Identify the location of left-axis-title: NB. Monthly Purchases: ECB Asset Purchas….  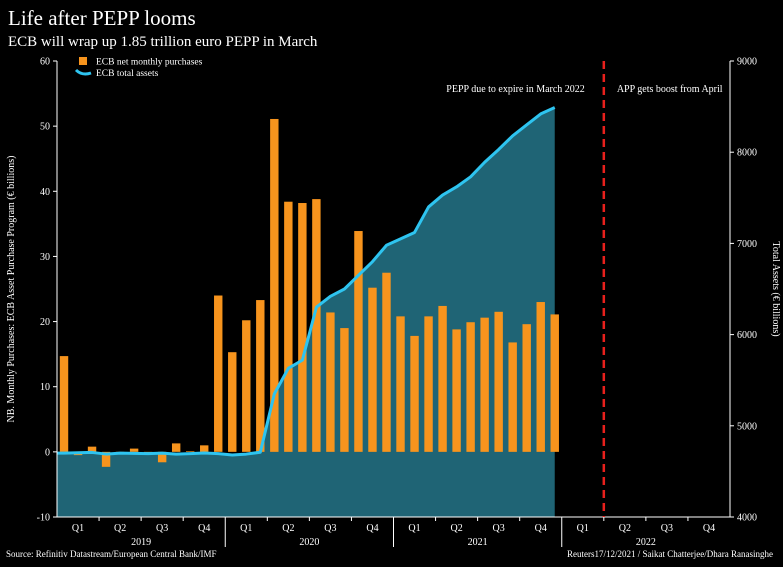
(11, 289).